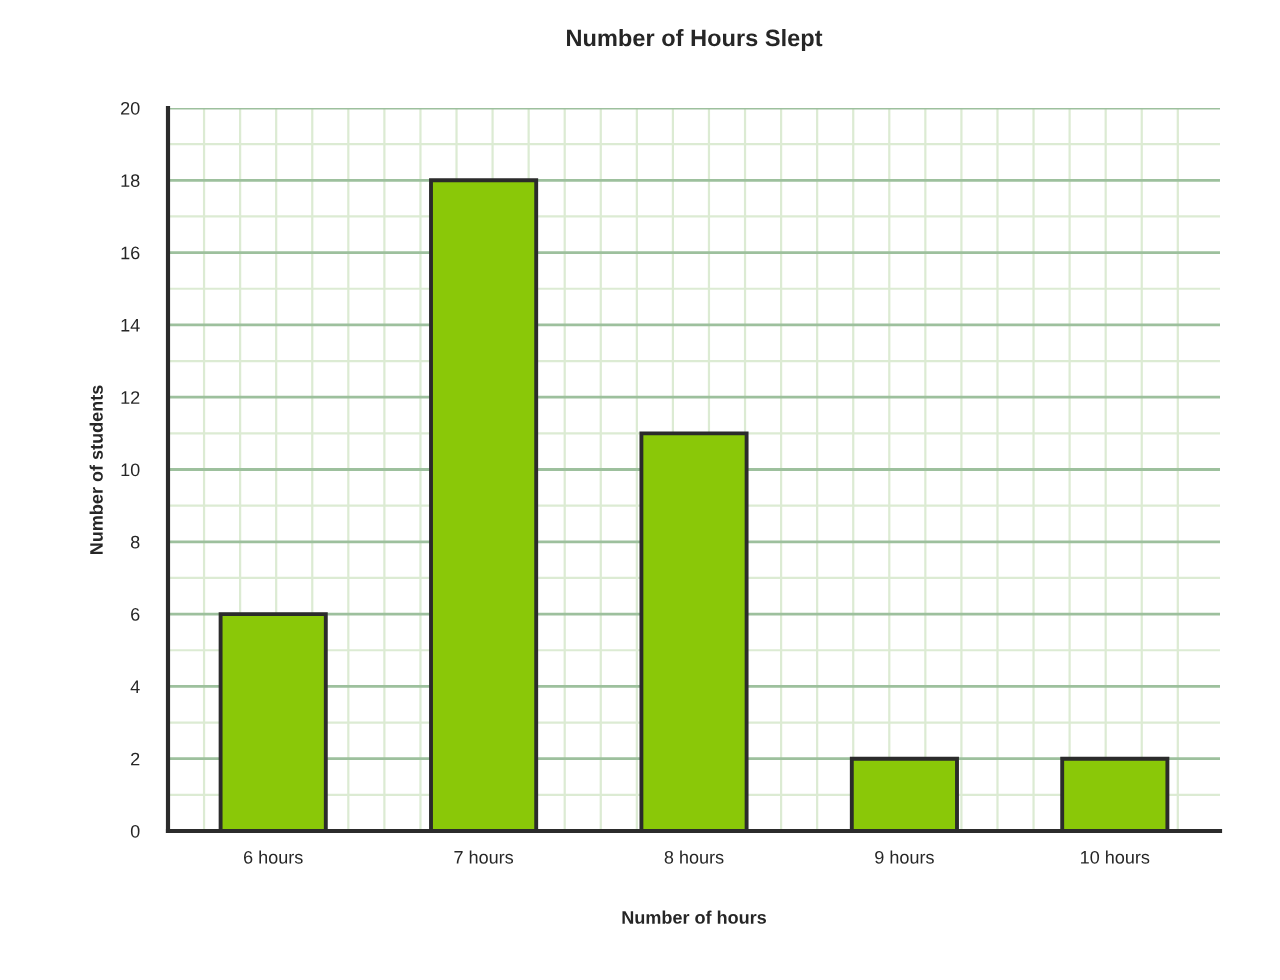  What do you see at coordinates (135, 759) in the screenshot?
I see `y-tick-label: 2` at bounding box center [135, 759].